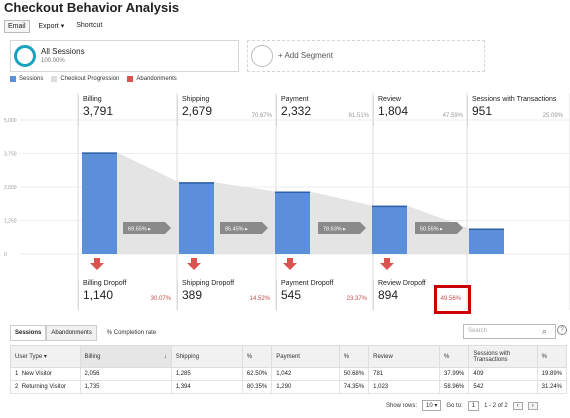  What do you see at coordinates (125, 387) in the screenshot?
I see `table-cell: 1,735` at bounding box center [125, 387].